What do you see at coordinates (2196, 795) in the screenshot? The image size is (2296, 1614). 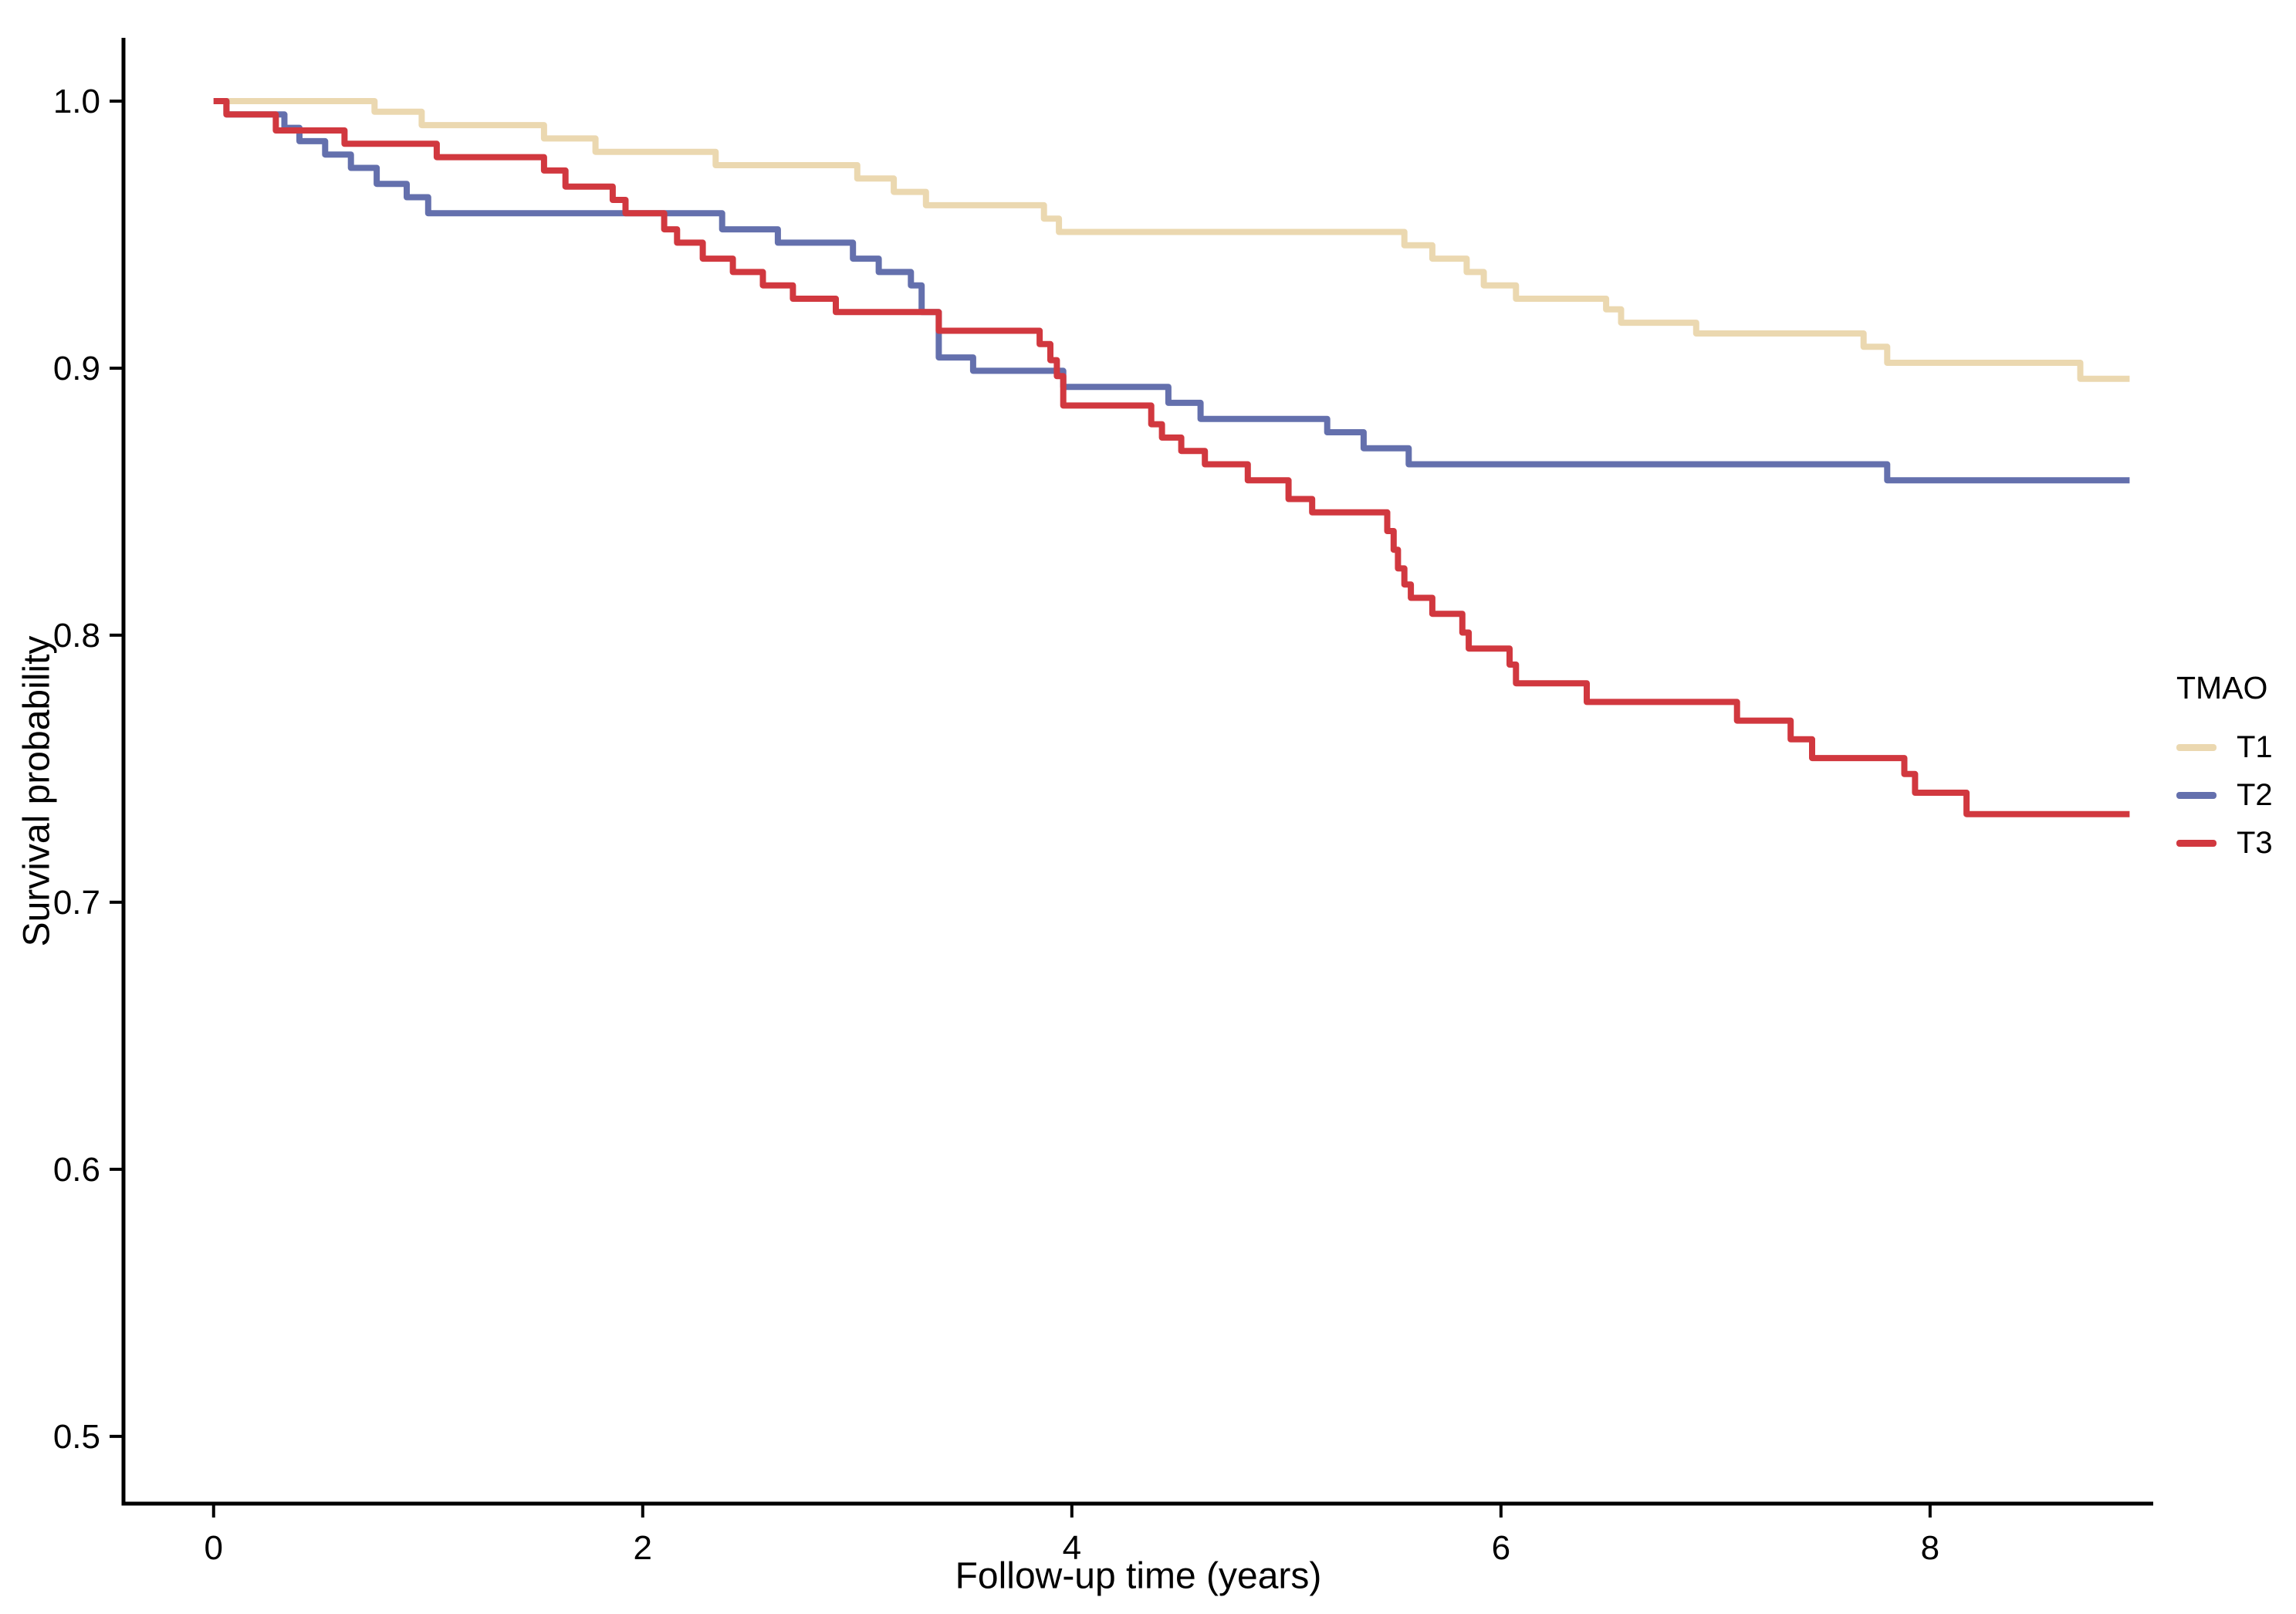 I see `t2-line-swatch` at bounding box center [2196, 795].